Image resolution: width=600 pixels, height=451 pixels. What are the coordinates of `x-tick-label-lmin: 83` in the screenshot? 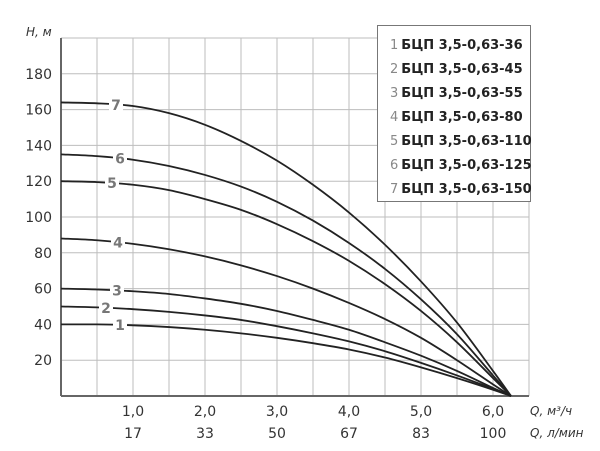 It's located at (421, 434).